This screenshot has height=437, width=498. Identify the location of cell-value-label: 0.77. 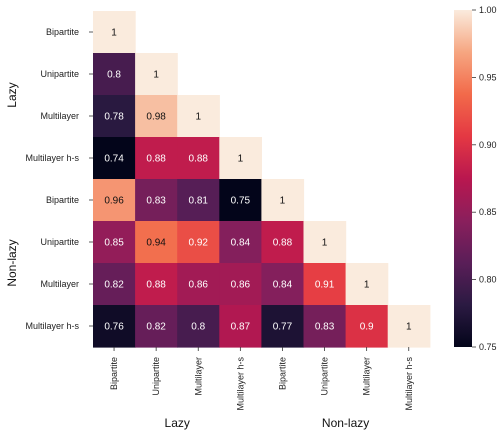
(283, 327).